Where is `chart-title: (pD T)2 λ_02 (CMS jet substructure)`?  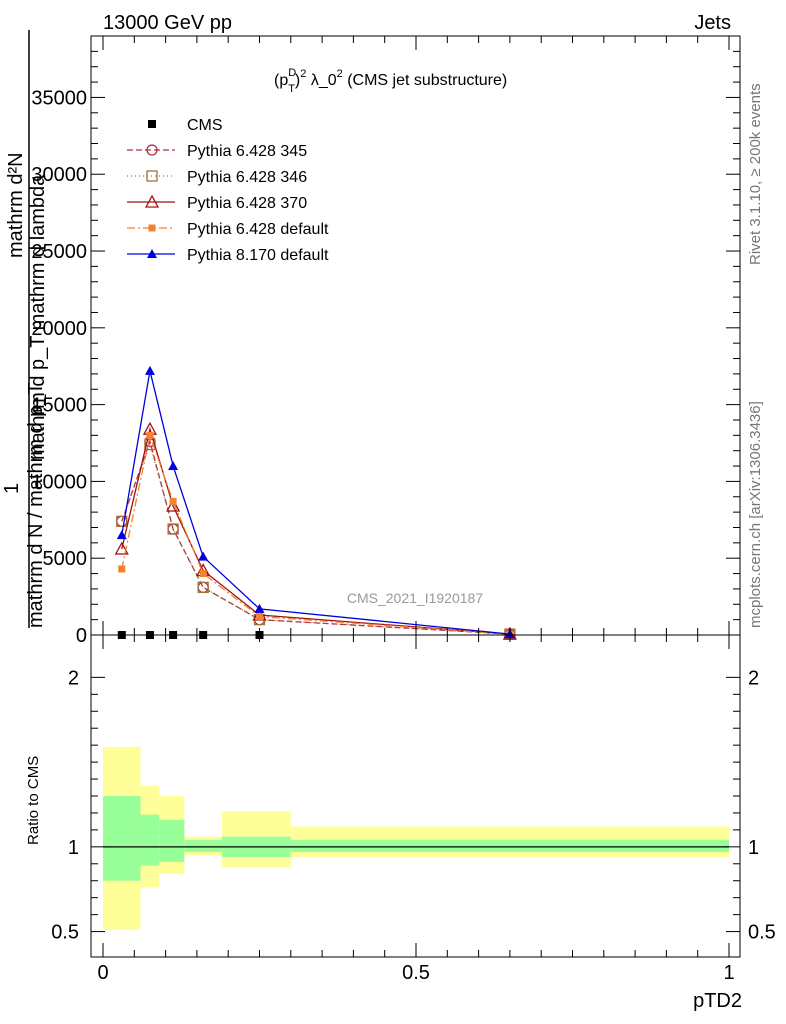
chart-title: (pD T)2 λ_02 (CMS jet substructure) is located at coordinates (390, 81).